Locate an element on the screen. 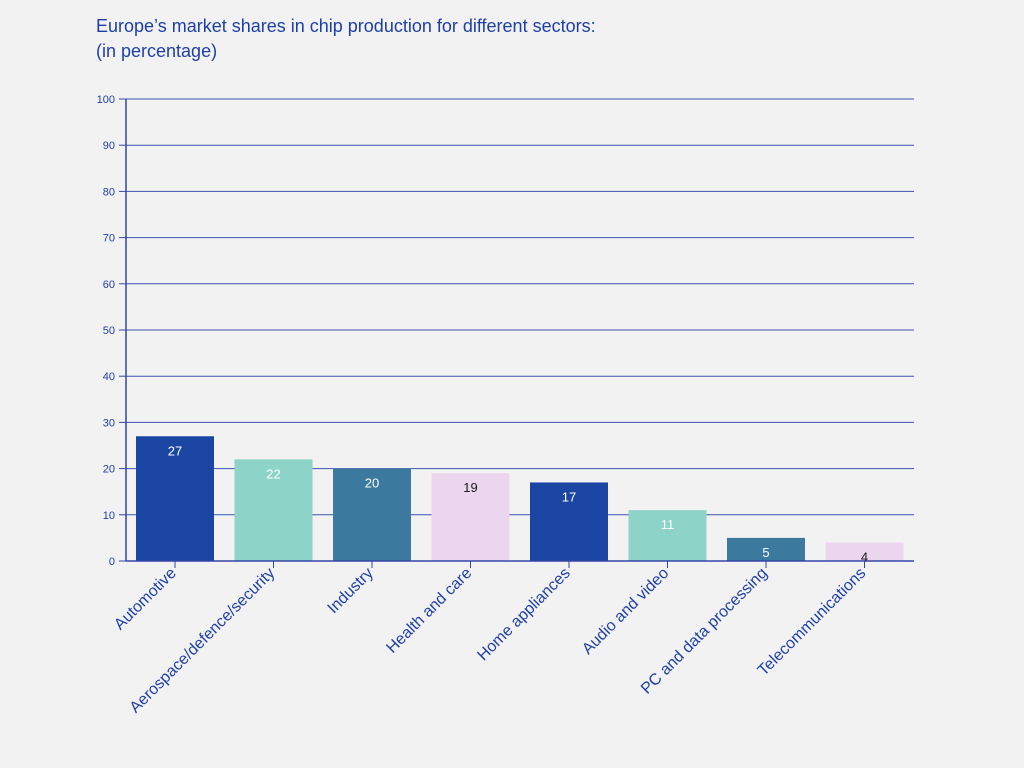 The image size is (1024, 768). y-tick-label: 20 is located at coordinates (109, 470).